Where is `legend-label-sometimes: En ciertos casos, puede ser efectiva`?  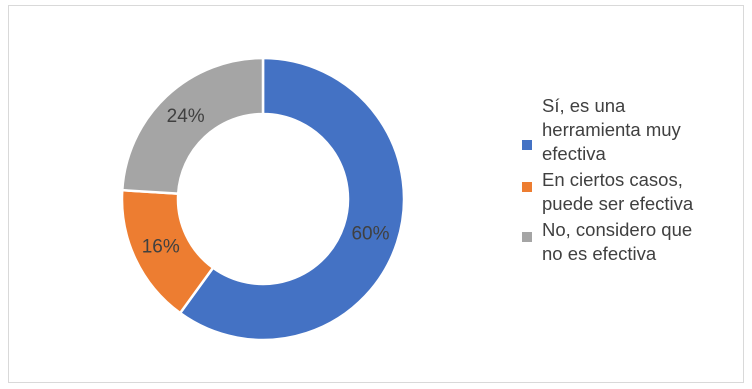 legend-label-sometimes: En ciertos casos, puede ser efectiva is located at coordinates (618, 191).